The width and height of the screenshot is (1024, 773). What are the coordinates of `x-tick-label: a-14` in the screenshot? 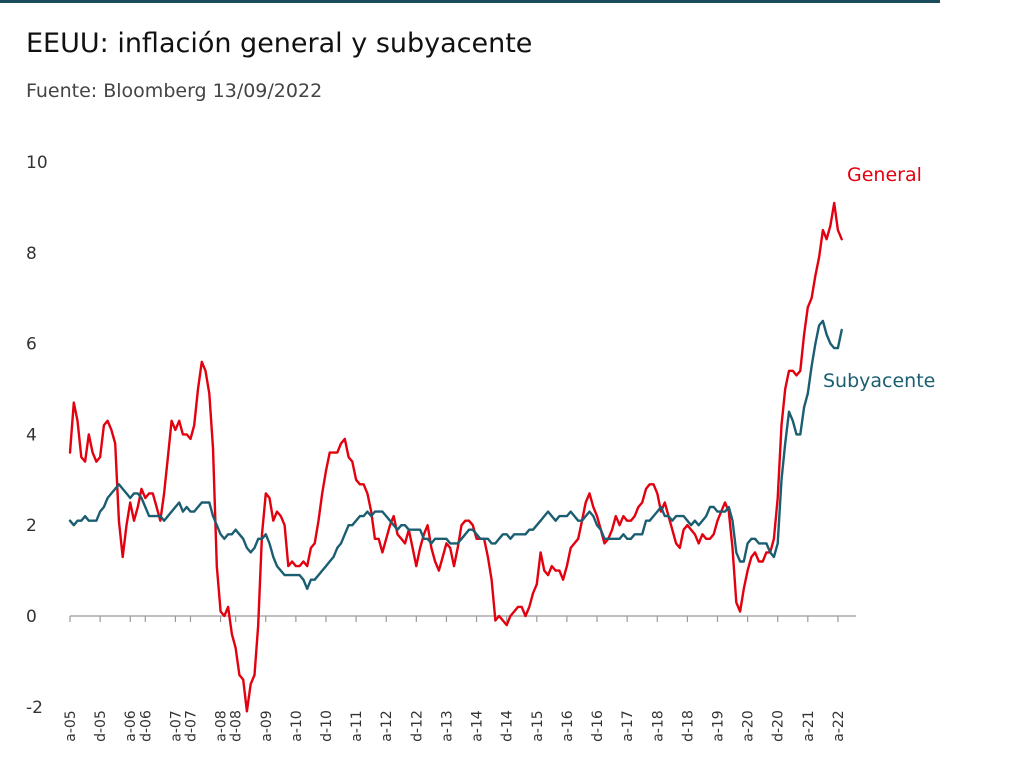 It's located at (478, 726).